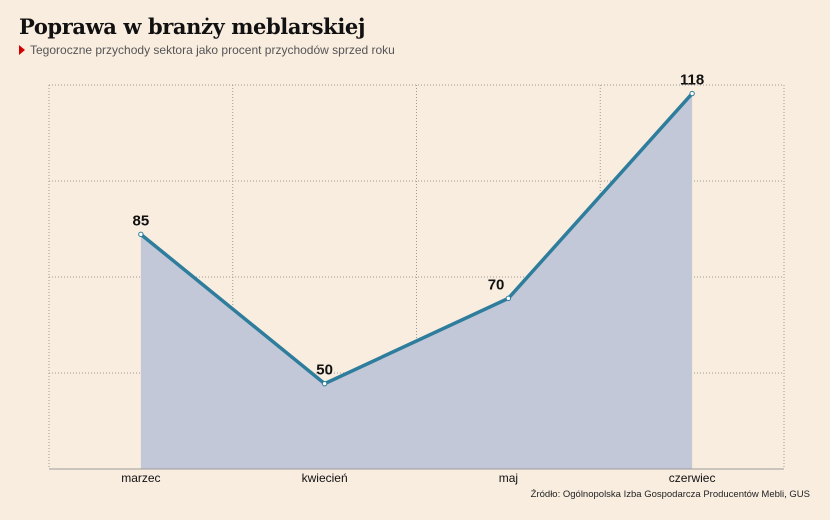 This screenshot has width=830, height=520. I want to click on x-tick-marzec: marzec, so click(140, 478).